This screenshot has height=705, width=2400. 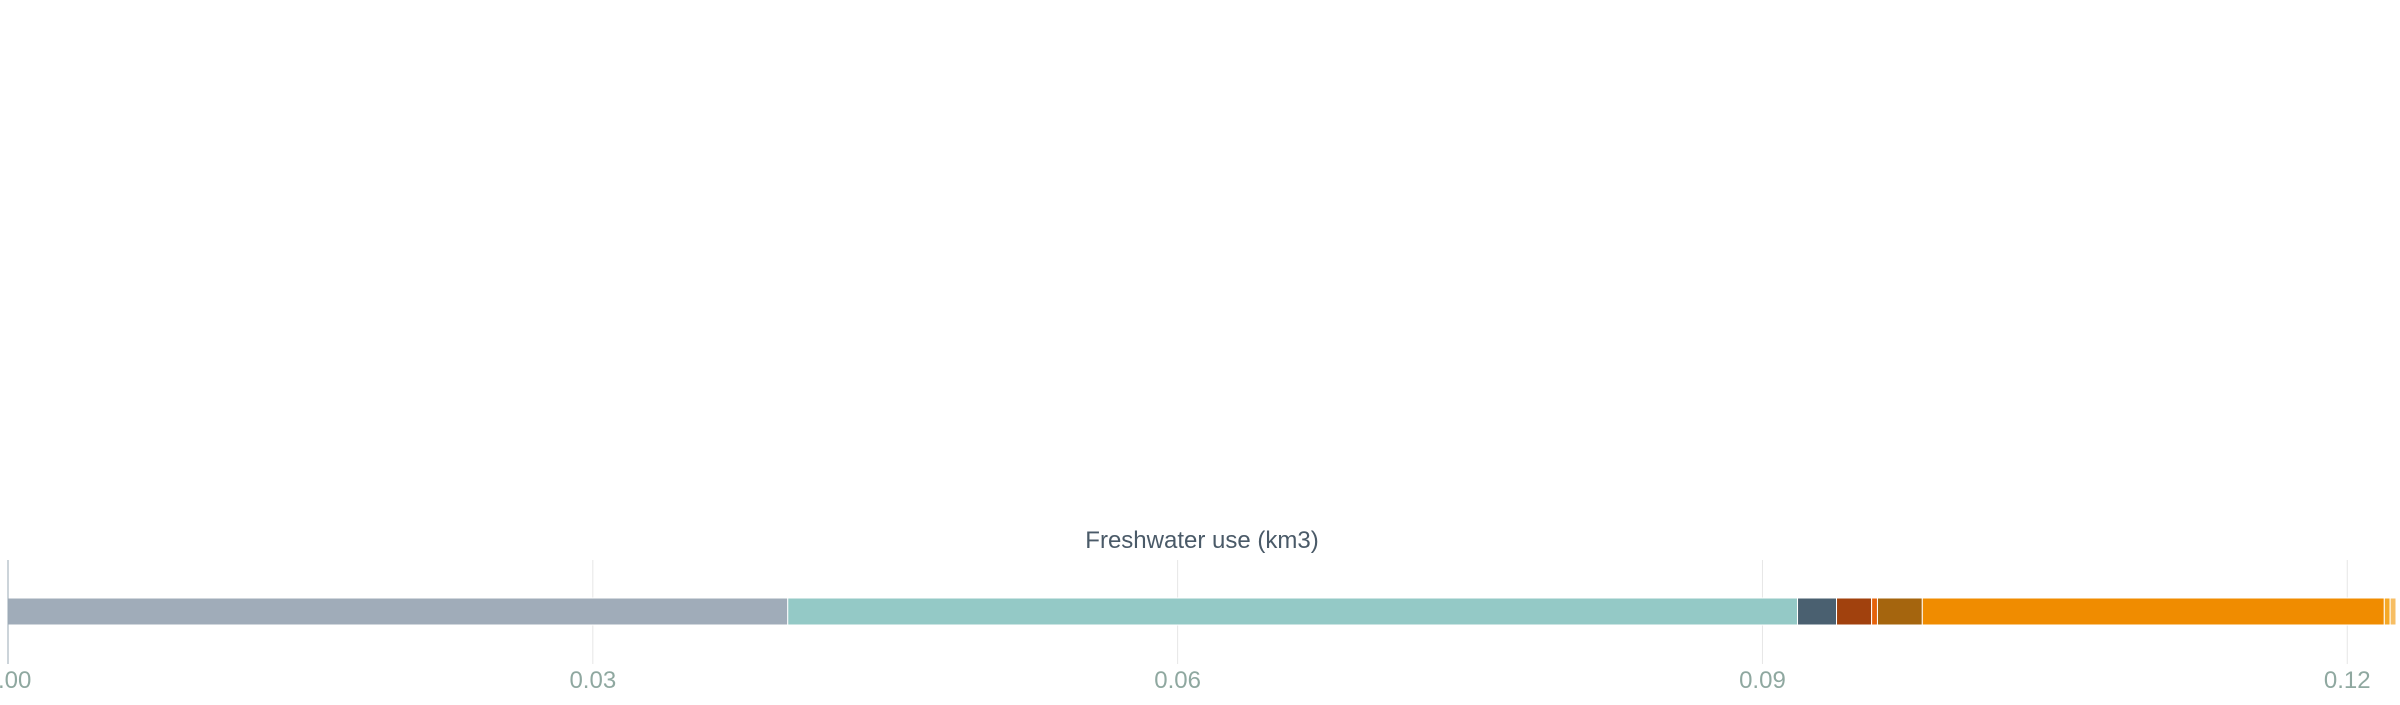 I want to click on x-tick-label: 0.00, so click(x=15, y=680).